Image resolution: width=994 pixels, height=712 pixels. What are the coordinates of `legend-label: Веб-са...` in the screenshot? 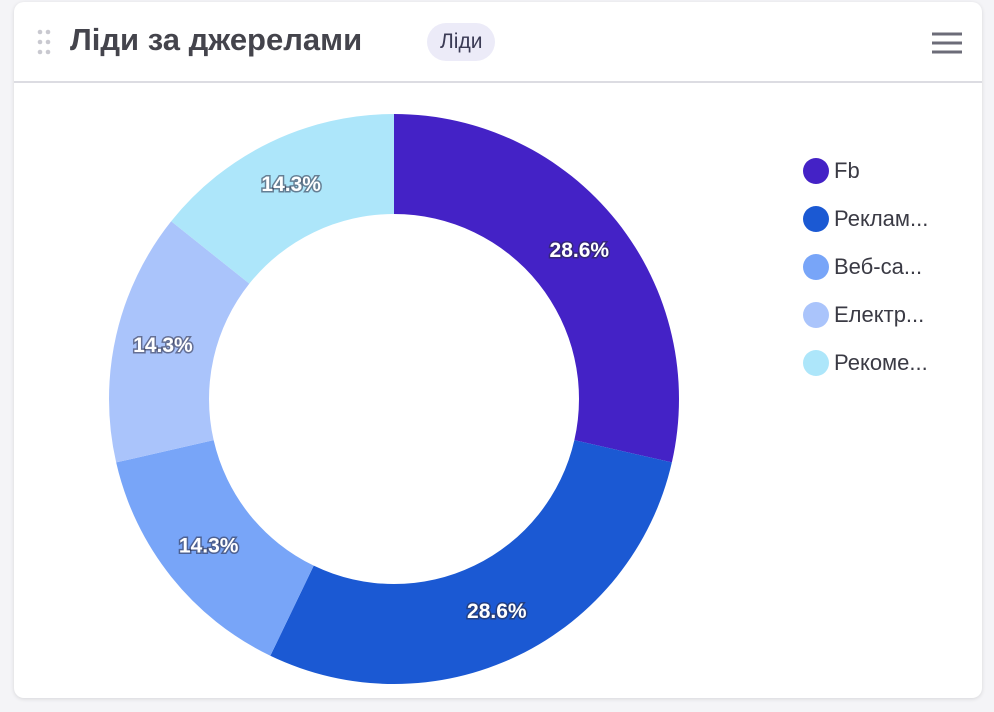 It's located at (878, 266).